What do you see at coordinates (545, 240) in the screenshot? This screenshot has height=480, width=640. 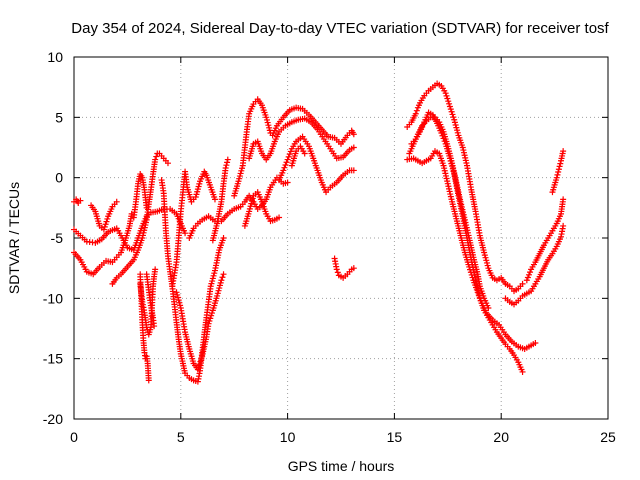 I see `series-track-z` at bounding box center [545, 240].